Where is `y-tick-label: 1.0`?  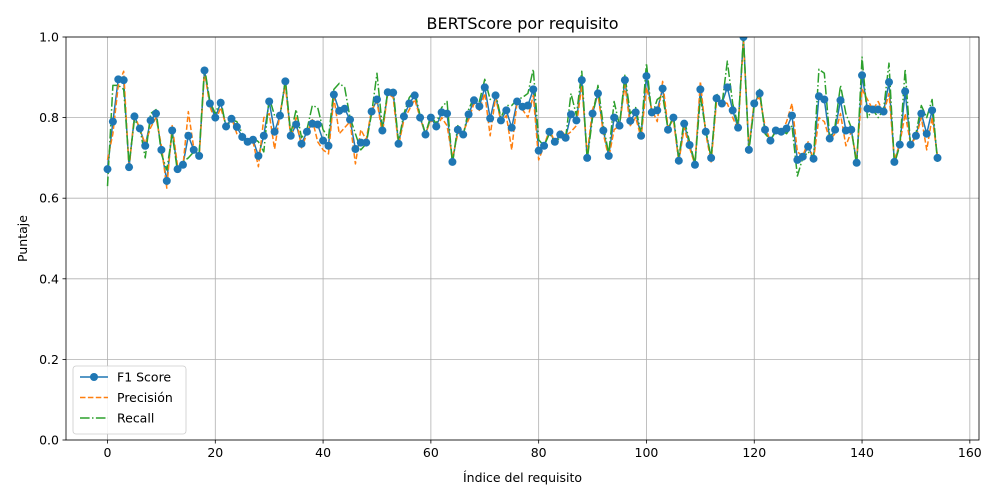 y-tick-label: 1.0 is located at coordinates (49, 37).